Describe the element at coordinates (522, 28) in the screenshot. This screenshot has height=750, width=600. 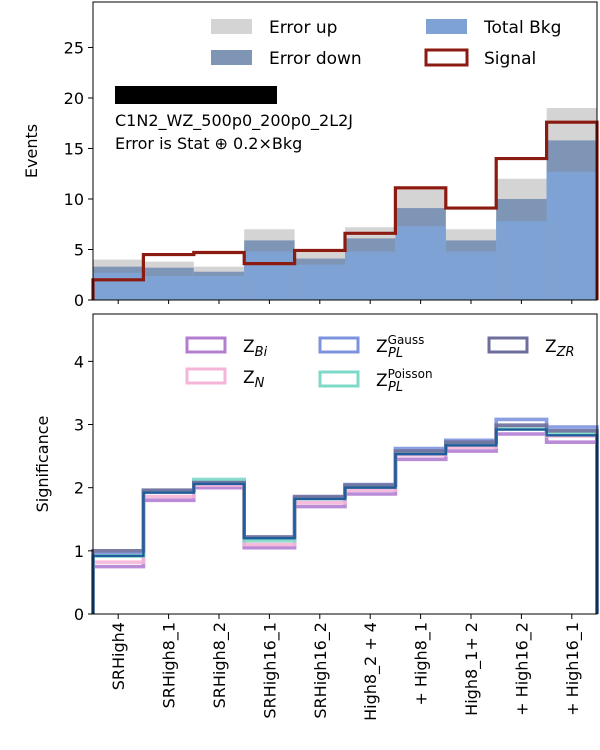
I see `legend-total-bkg-label: Total Bkg` at that location.